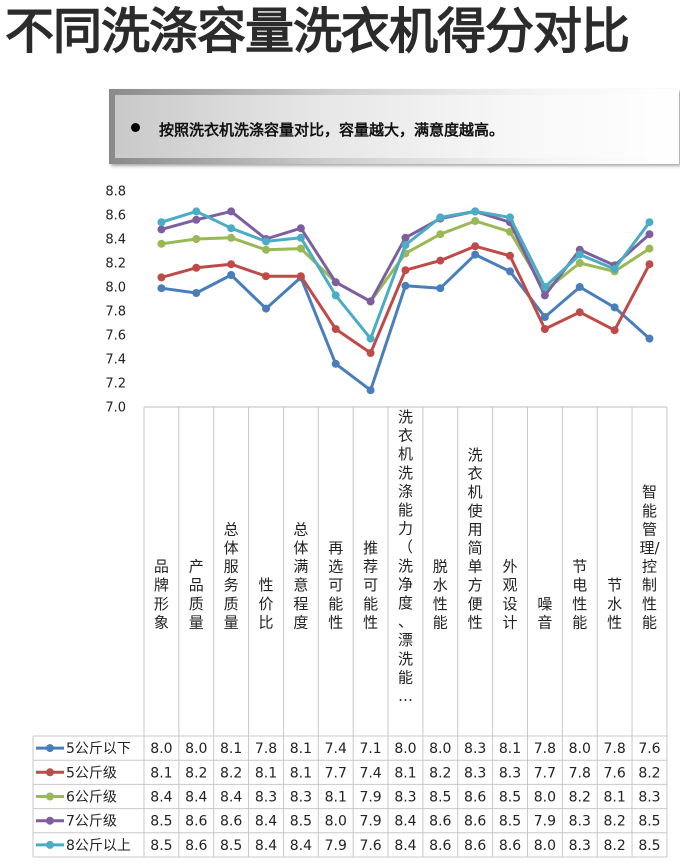 The width and height of the screenshot is (680, 867). What do you see at coordinates (115, 216) in the screenshot?
I see `y-tick-label: 8.6` at bounding box center [115, 216].